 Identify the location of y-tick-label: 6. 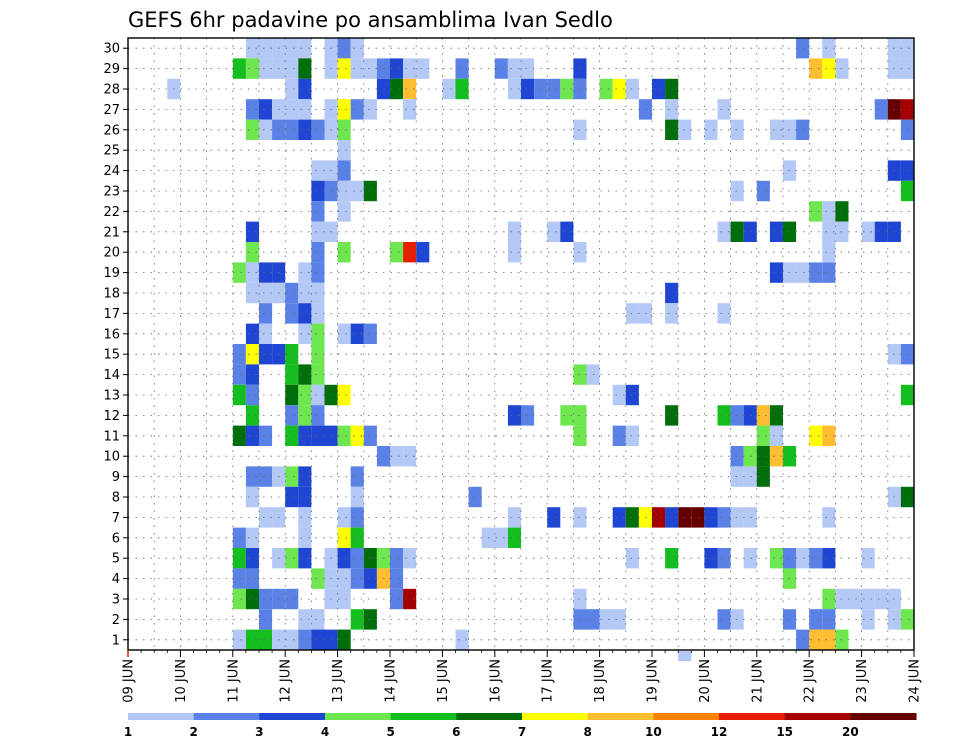
(116, 538).